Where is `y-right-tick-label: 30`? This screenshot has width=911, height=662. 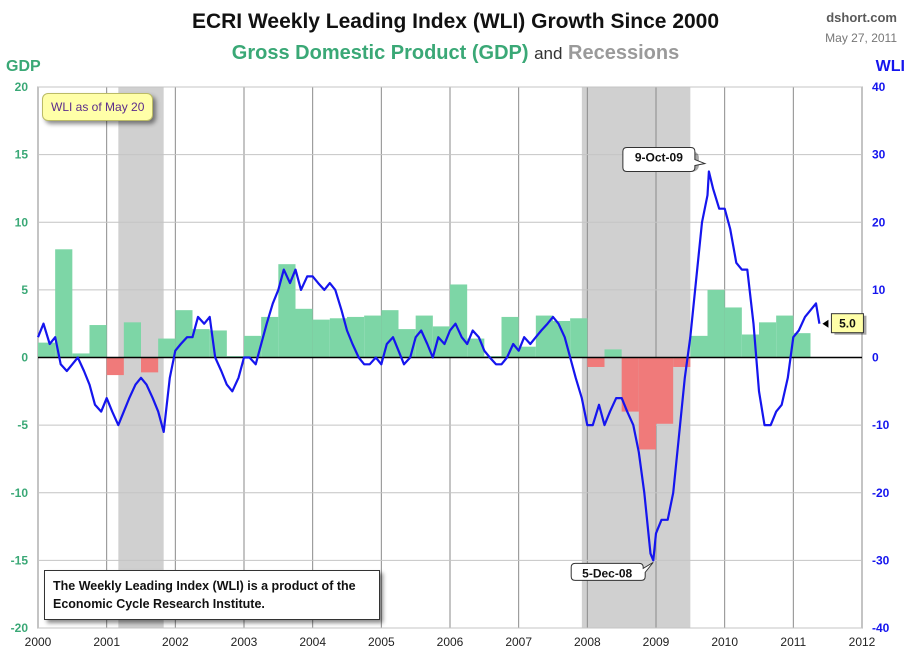 y-right-tick-label: 30 is located at coordinates (879, 155).